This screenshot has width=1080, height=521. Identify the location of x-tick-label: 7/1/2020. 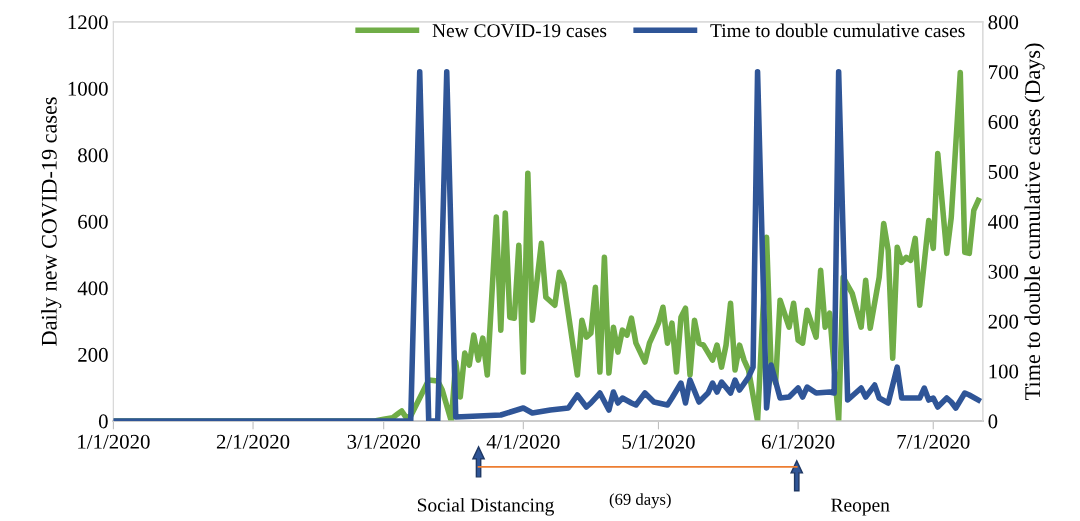
(933, 441).